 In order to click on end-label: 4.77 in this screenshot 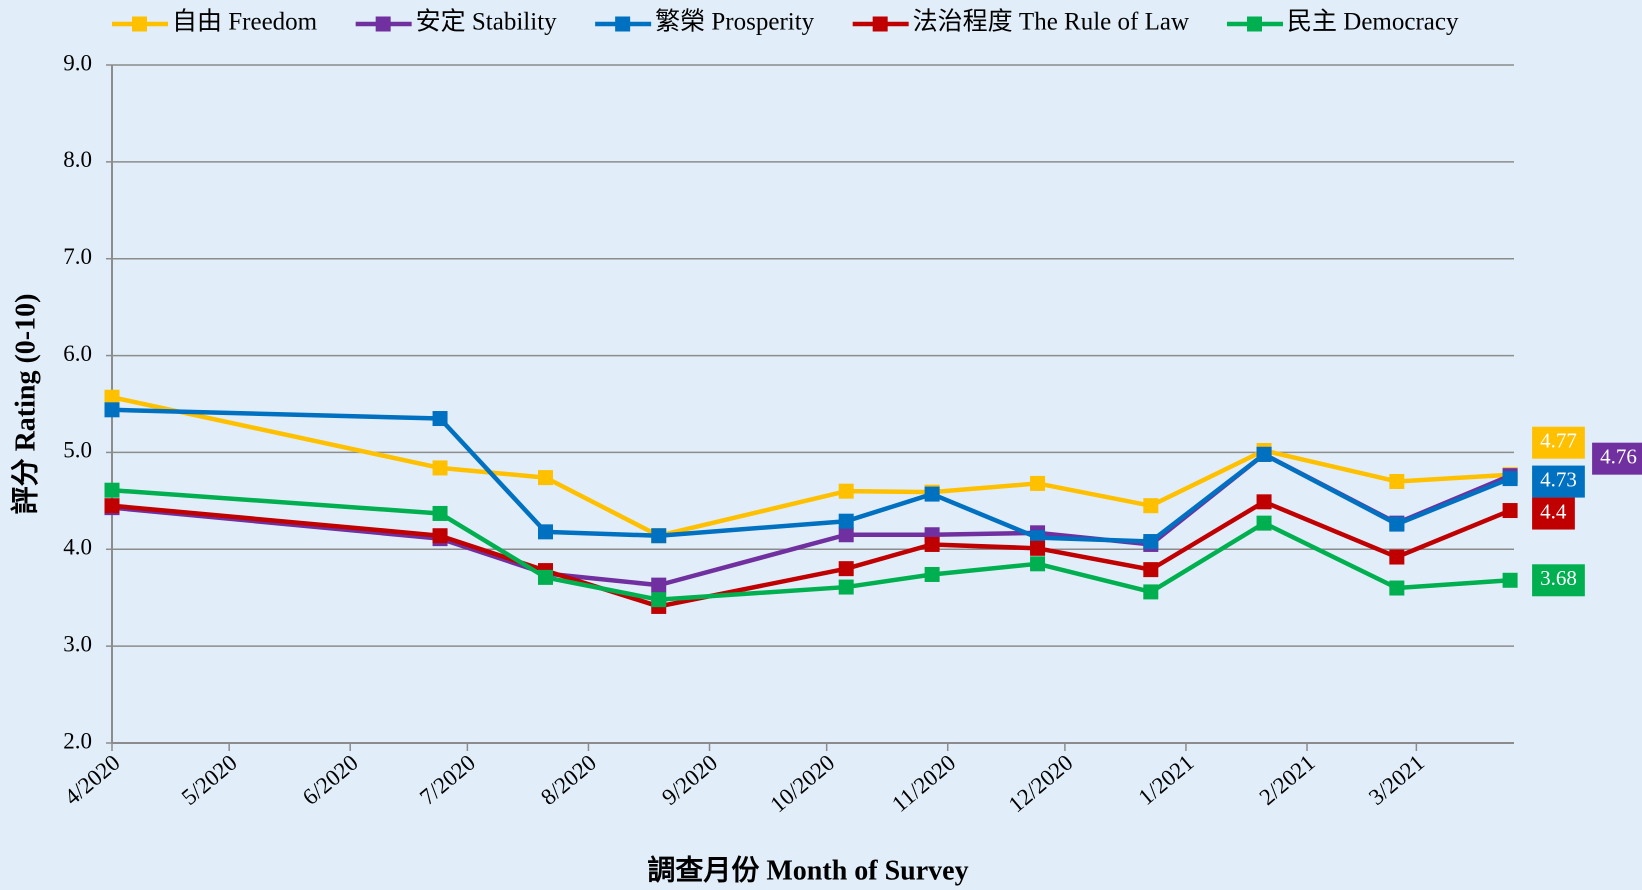, I will do `click(1558, 441)`.